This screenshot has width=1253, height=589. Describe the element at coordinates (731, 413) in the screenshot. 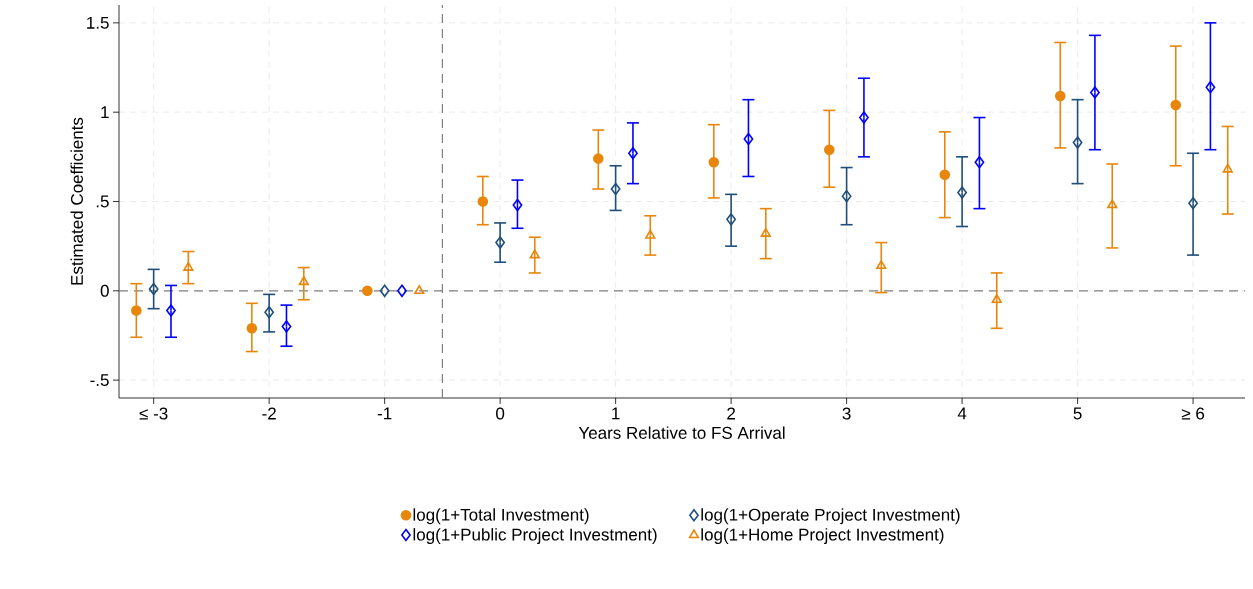

I see `x-tick-label: 2` at that location.